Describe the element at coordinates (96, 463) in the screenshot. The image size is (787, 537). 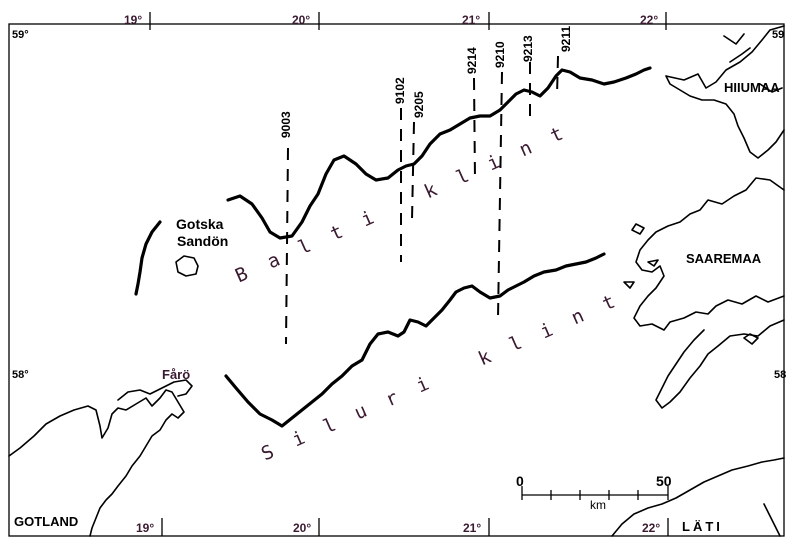
I see `gotland-coastline` at that location.